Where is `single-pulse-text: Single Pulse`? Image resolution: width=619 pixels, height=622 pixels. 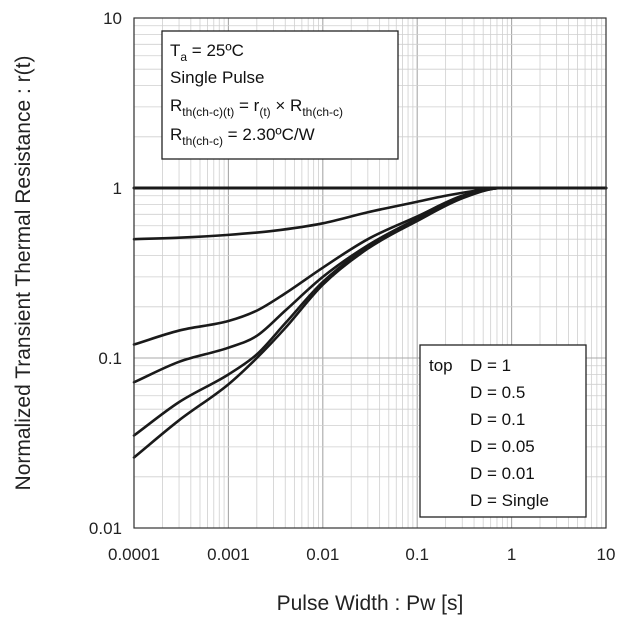 single-pulse-text: Single Pulse is located at coordinates (217, 77).